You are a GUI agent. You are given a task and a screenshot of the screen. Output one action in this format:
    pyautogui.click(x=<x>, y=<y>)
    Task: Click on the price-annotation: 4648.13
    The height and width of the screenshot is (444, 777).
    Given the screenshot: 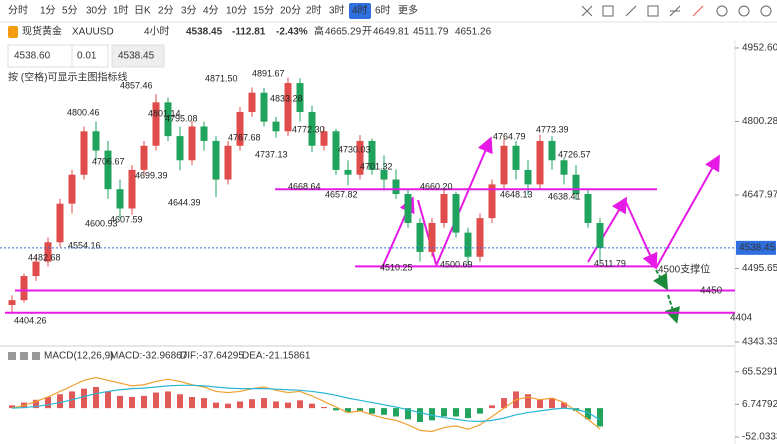 What is the action you would take?
    pyautogui.click(x=516, y=194)
    